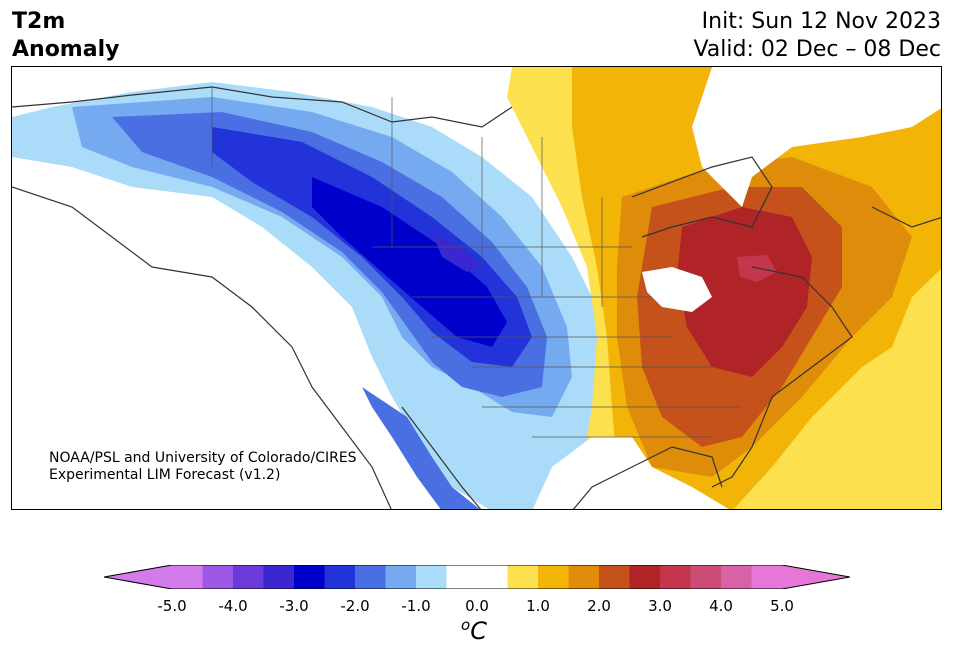  I want to click on colorbar-tick-label: -2.0, so click(355, 606).